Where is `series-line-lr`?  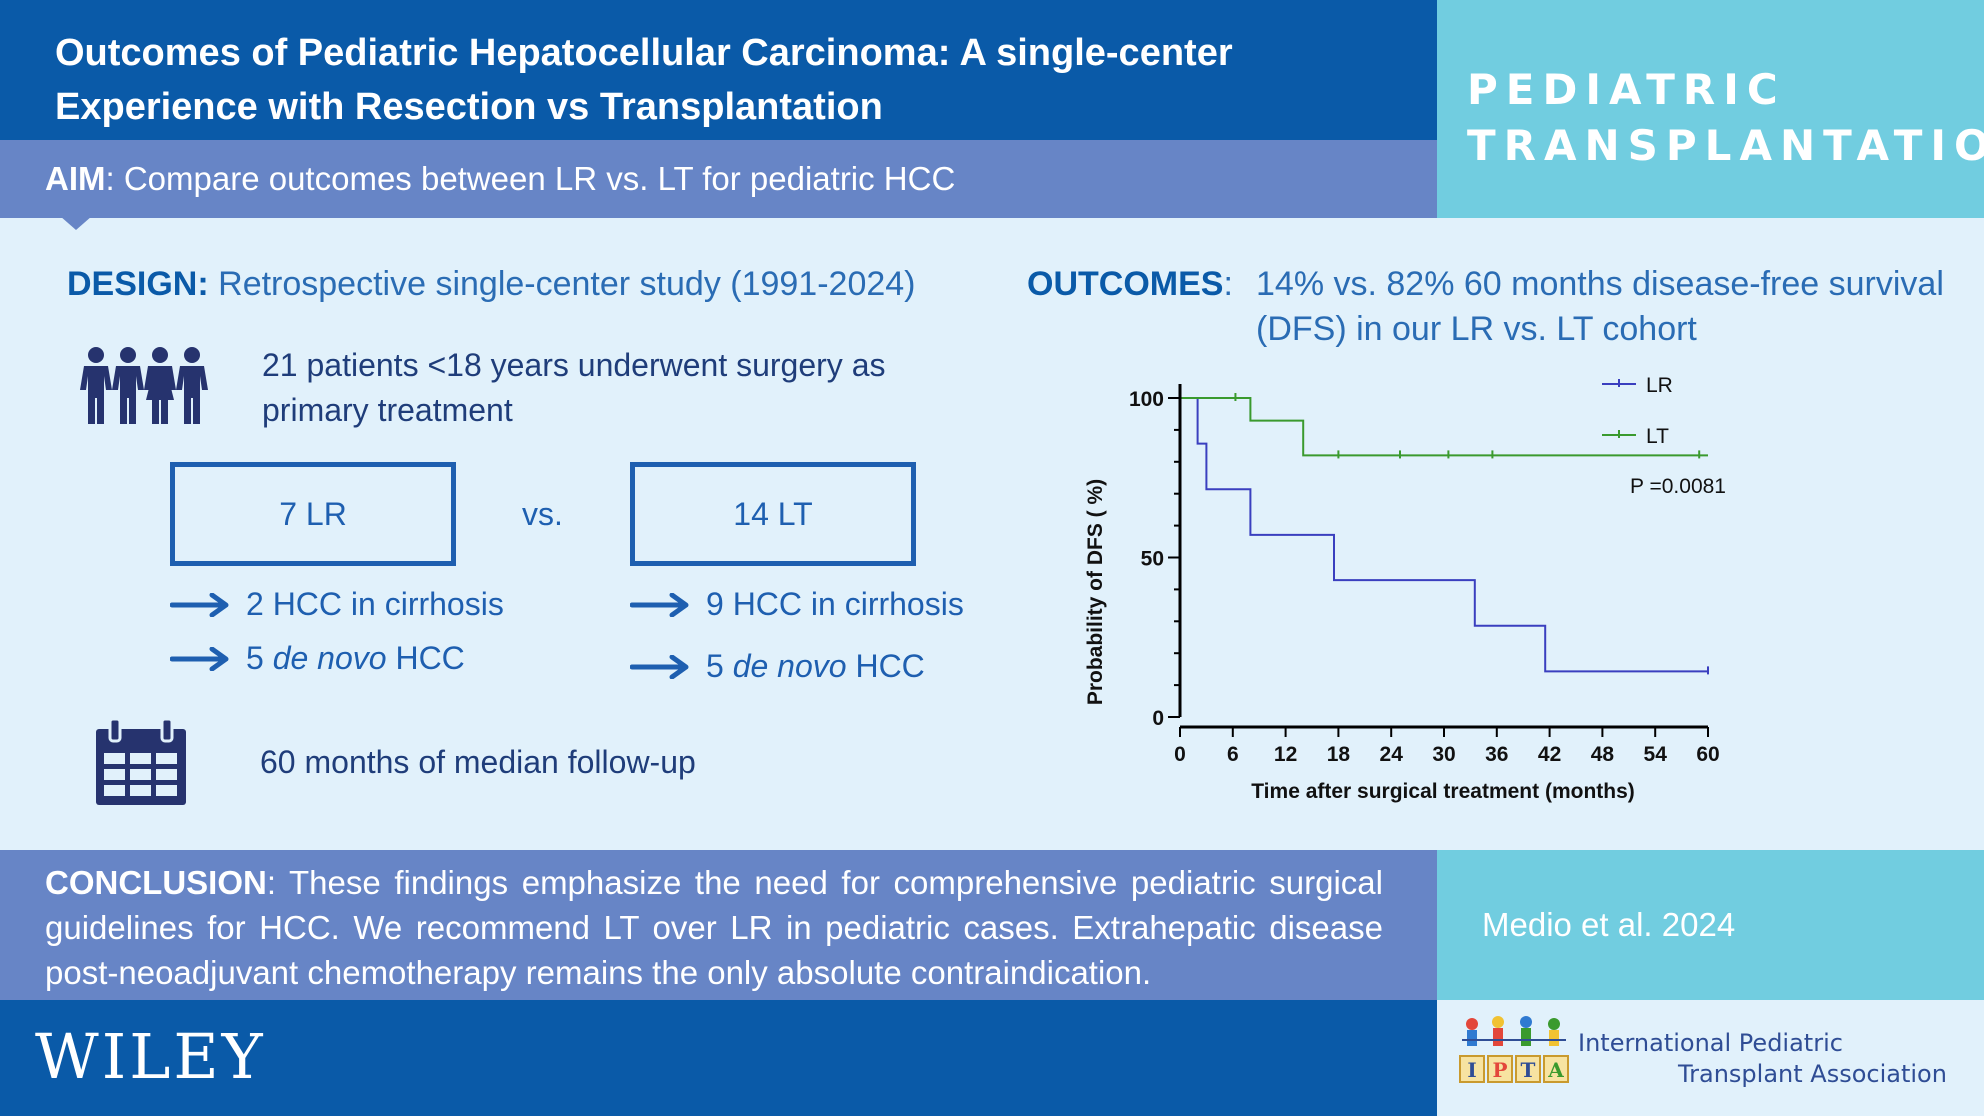
series-line-lr is located at coordinates (1444, 535).